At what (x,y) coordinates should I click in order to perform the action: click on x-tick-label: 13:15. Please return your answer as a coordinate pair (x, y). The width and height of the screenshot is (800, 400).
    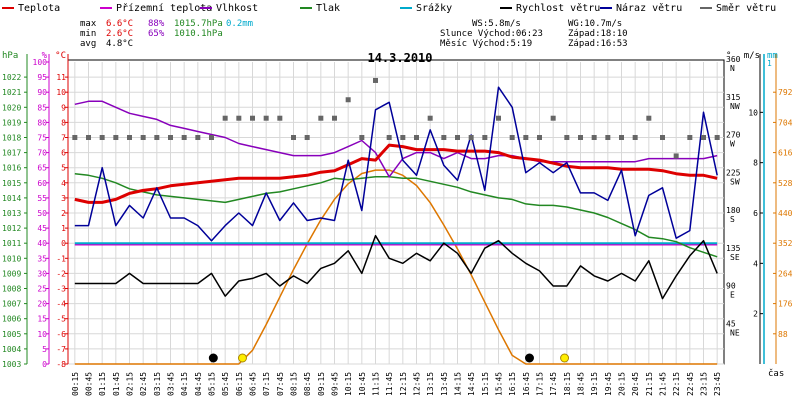
    Looking at the image, I should click on (430, 384).